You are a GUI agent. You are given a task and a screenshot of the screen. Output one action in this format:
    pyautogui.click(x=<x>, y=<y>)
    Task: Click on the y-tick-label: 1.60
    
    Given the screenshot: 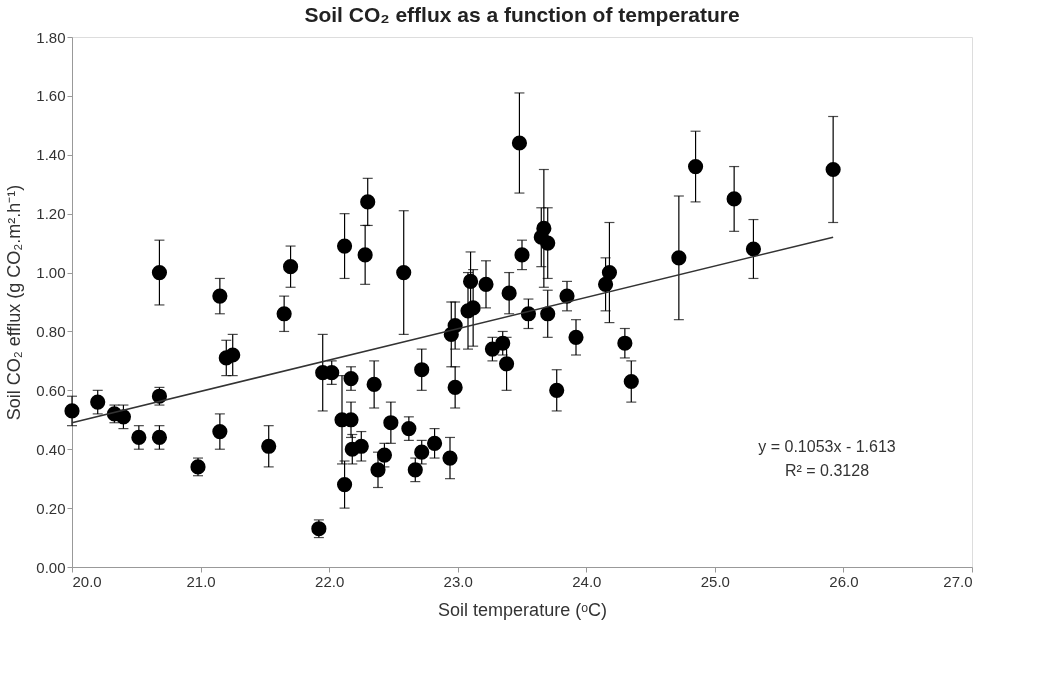 What is the action you would take?
    pyautogui.click(x=51, y=96)
    